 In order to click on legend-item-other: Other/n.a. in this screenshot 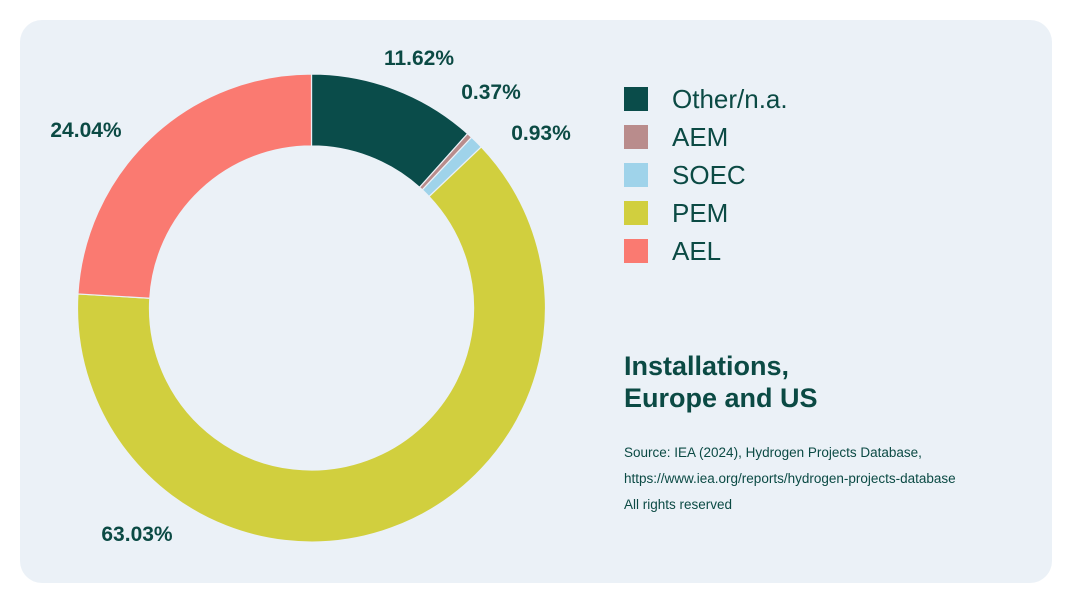, I will do `click(706, 99)`.